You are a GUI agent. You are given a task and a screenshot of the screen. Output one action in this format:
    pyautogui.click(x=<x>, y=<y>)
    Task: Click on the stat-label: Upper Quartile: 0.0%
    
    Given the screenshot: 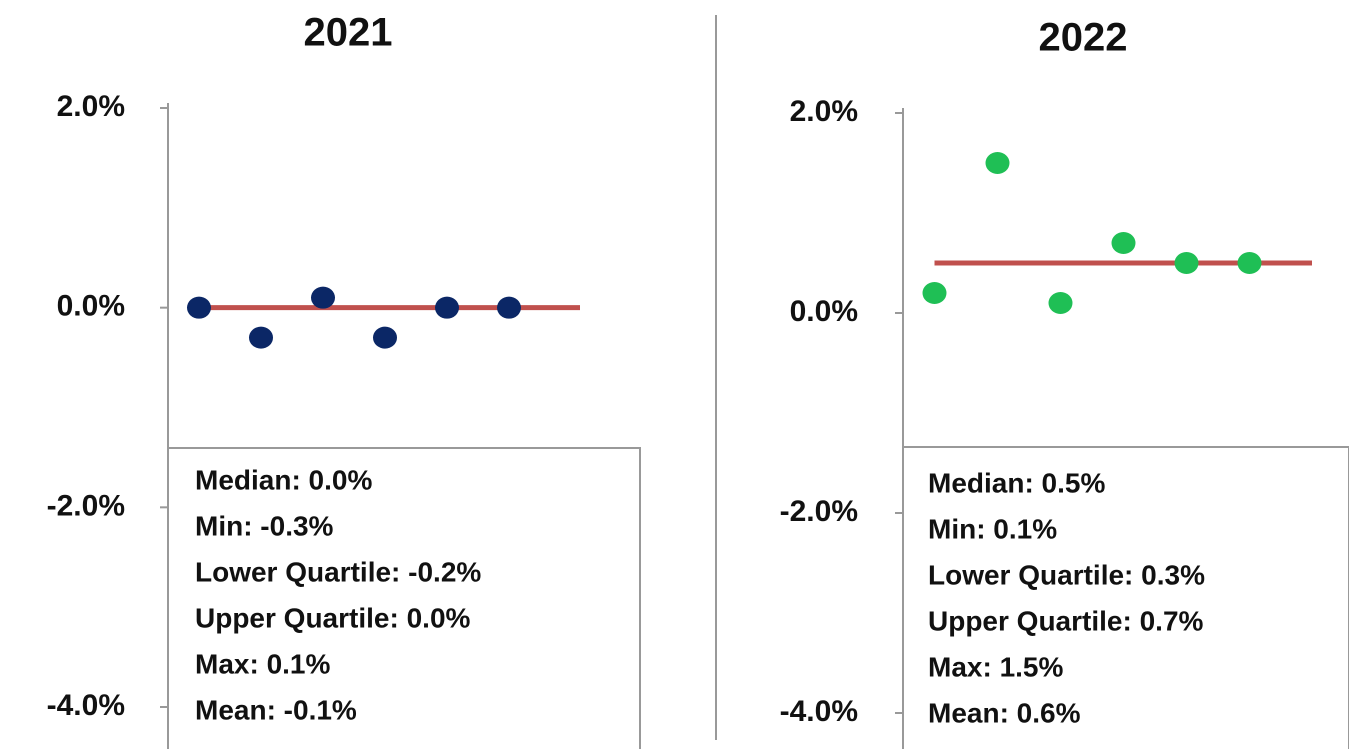 What is the action you would take?
    pyautogui.click(x=333, y=617)
    